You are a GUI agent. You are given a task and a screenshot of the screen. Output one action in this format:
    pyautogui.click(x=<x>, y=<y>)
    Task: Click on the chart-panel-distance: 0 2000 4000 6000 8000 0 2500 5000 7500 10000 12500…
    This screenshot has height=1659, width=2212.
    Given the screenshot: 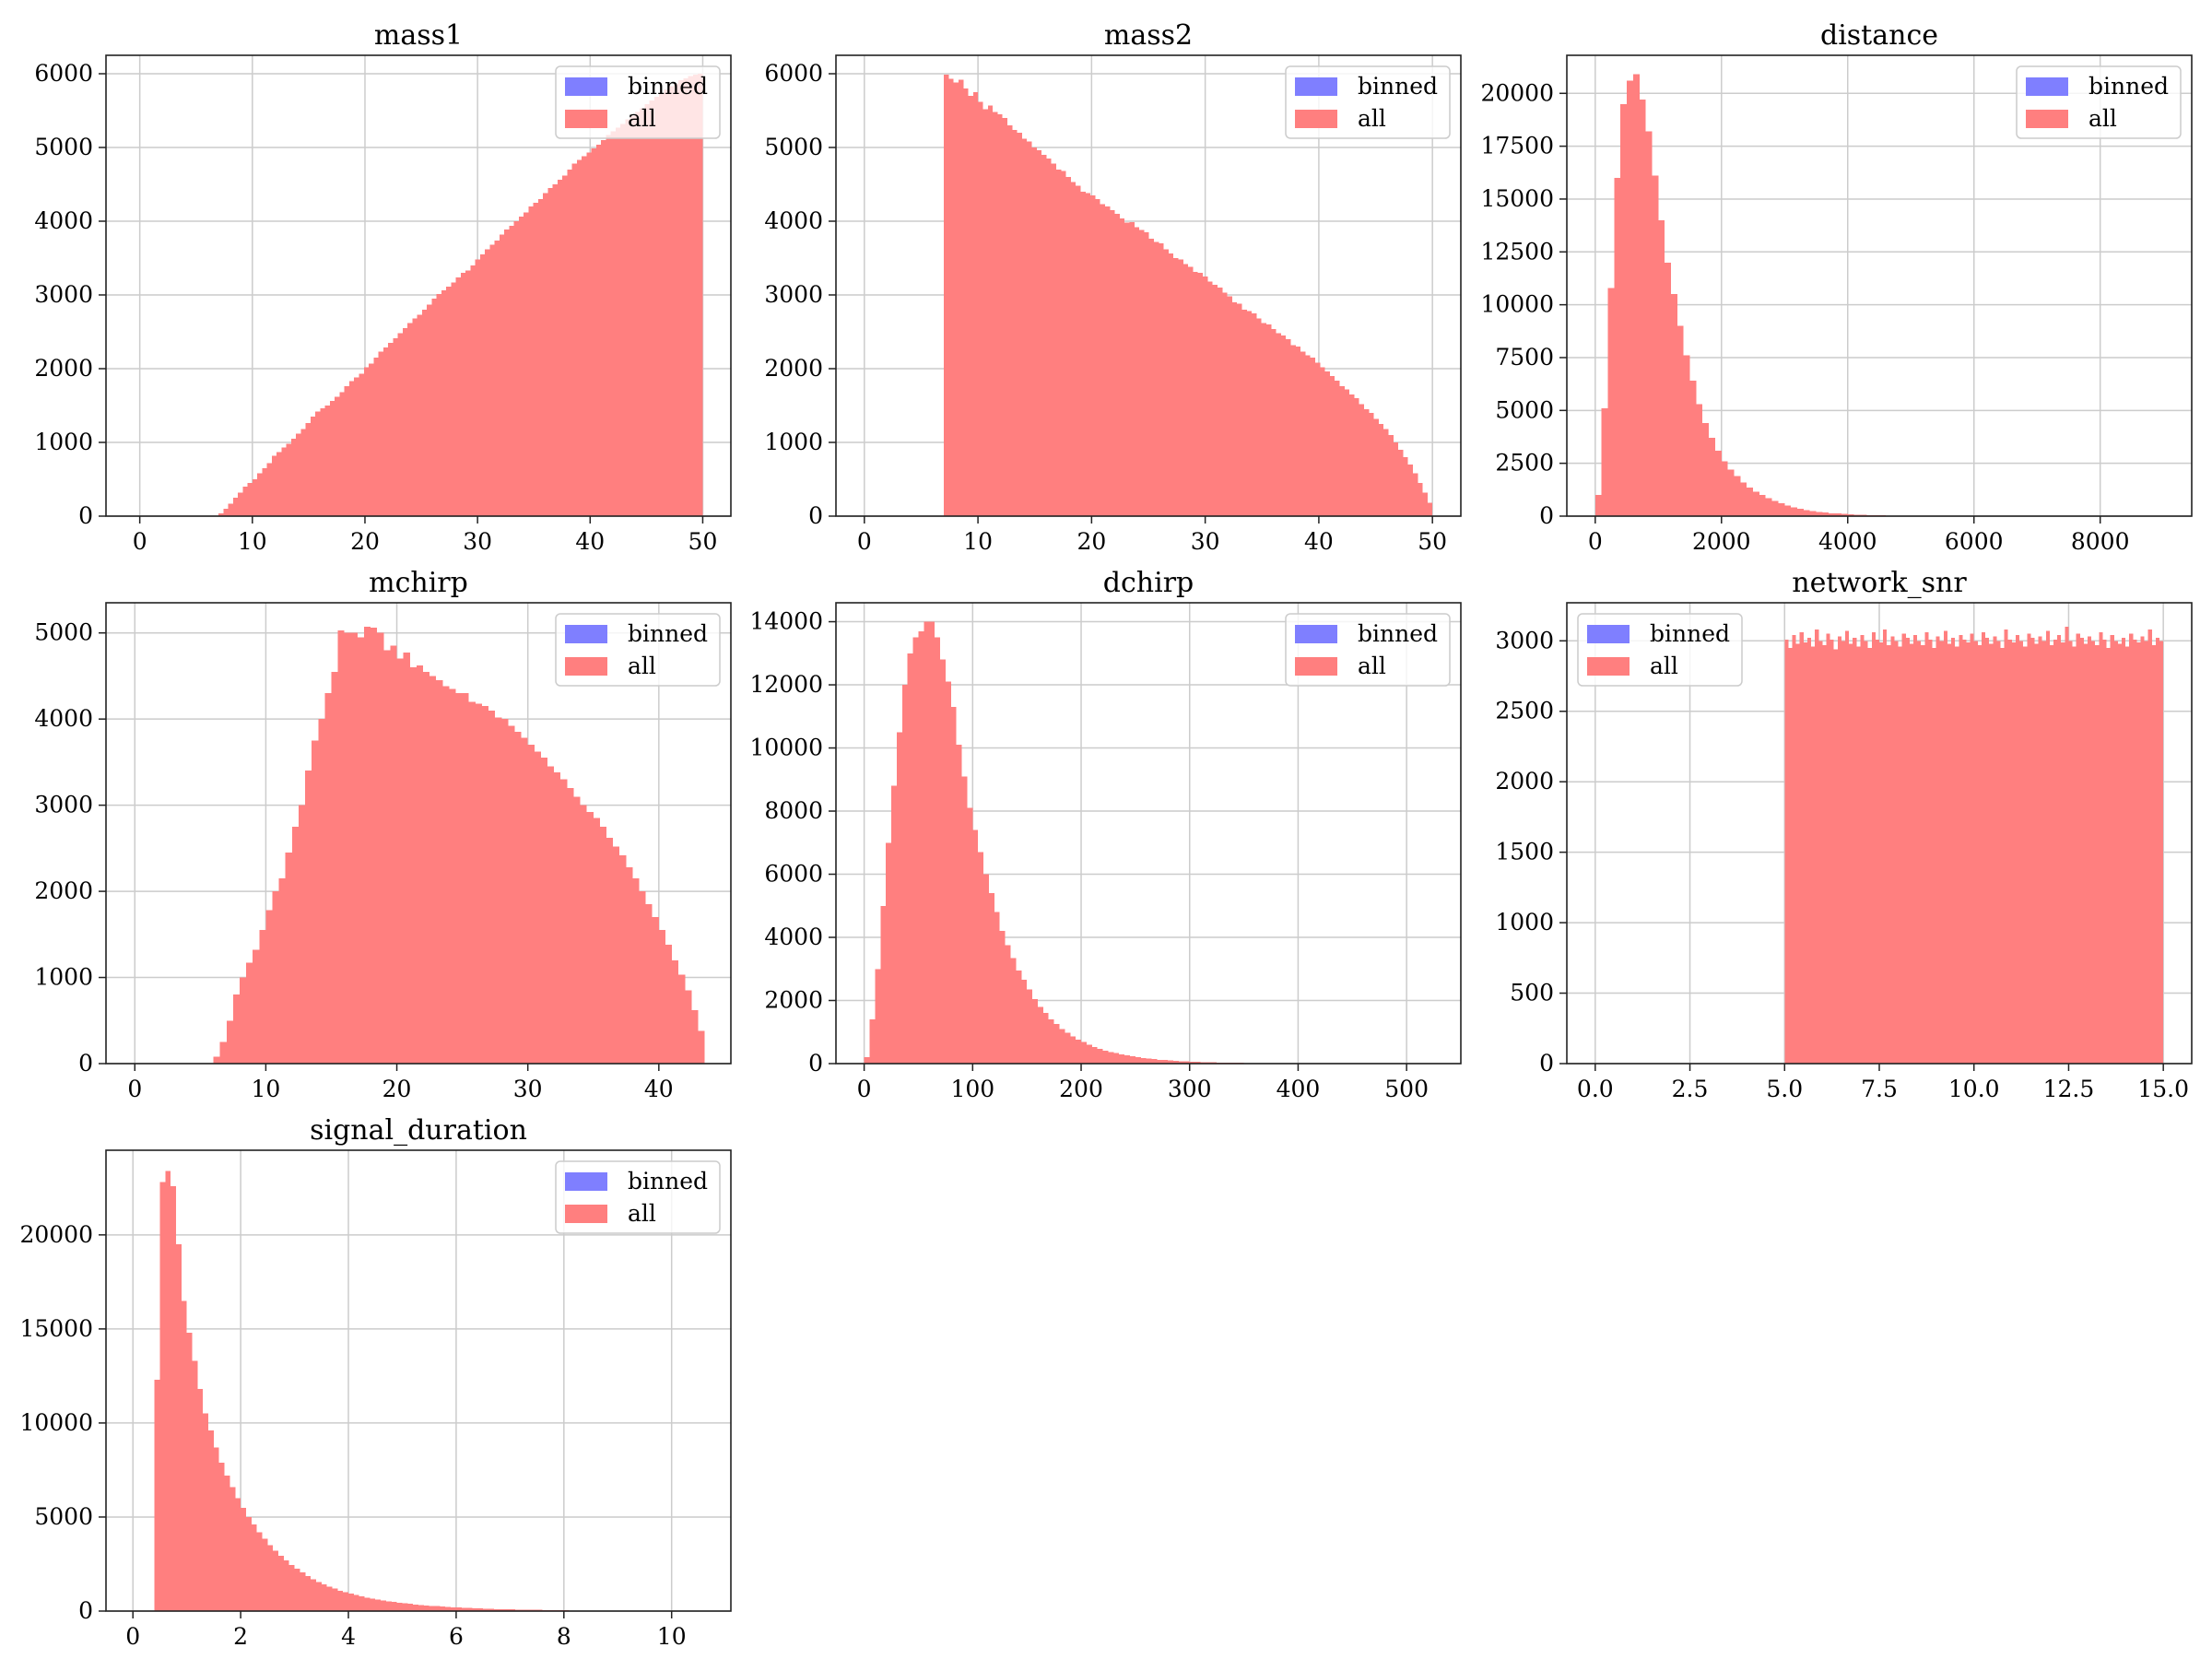 What is the action you would take?
    pyautogui.click(x=1836, y=287)
    